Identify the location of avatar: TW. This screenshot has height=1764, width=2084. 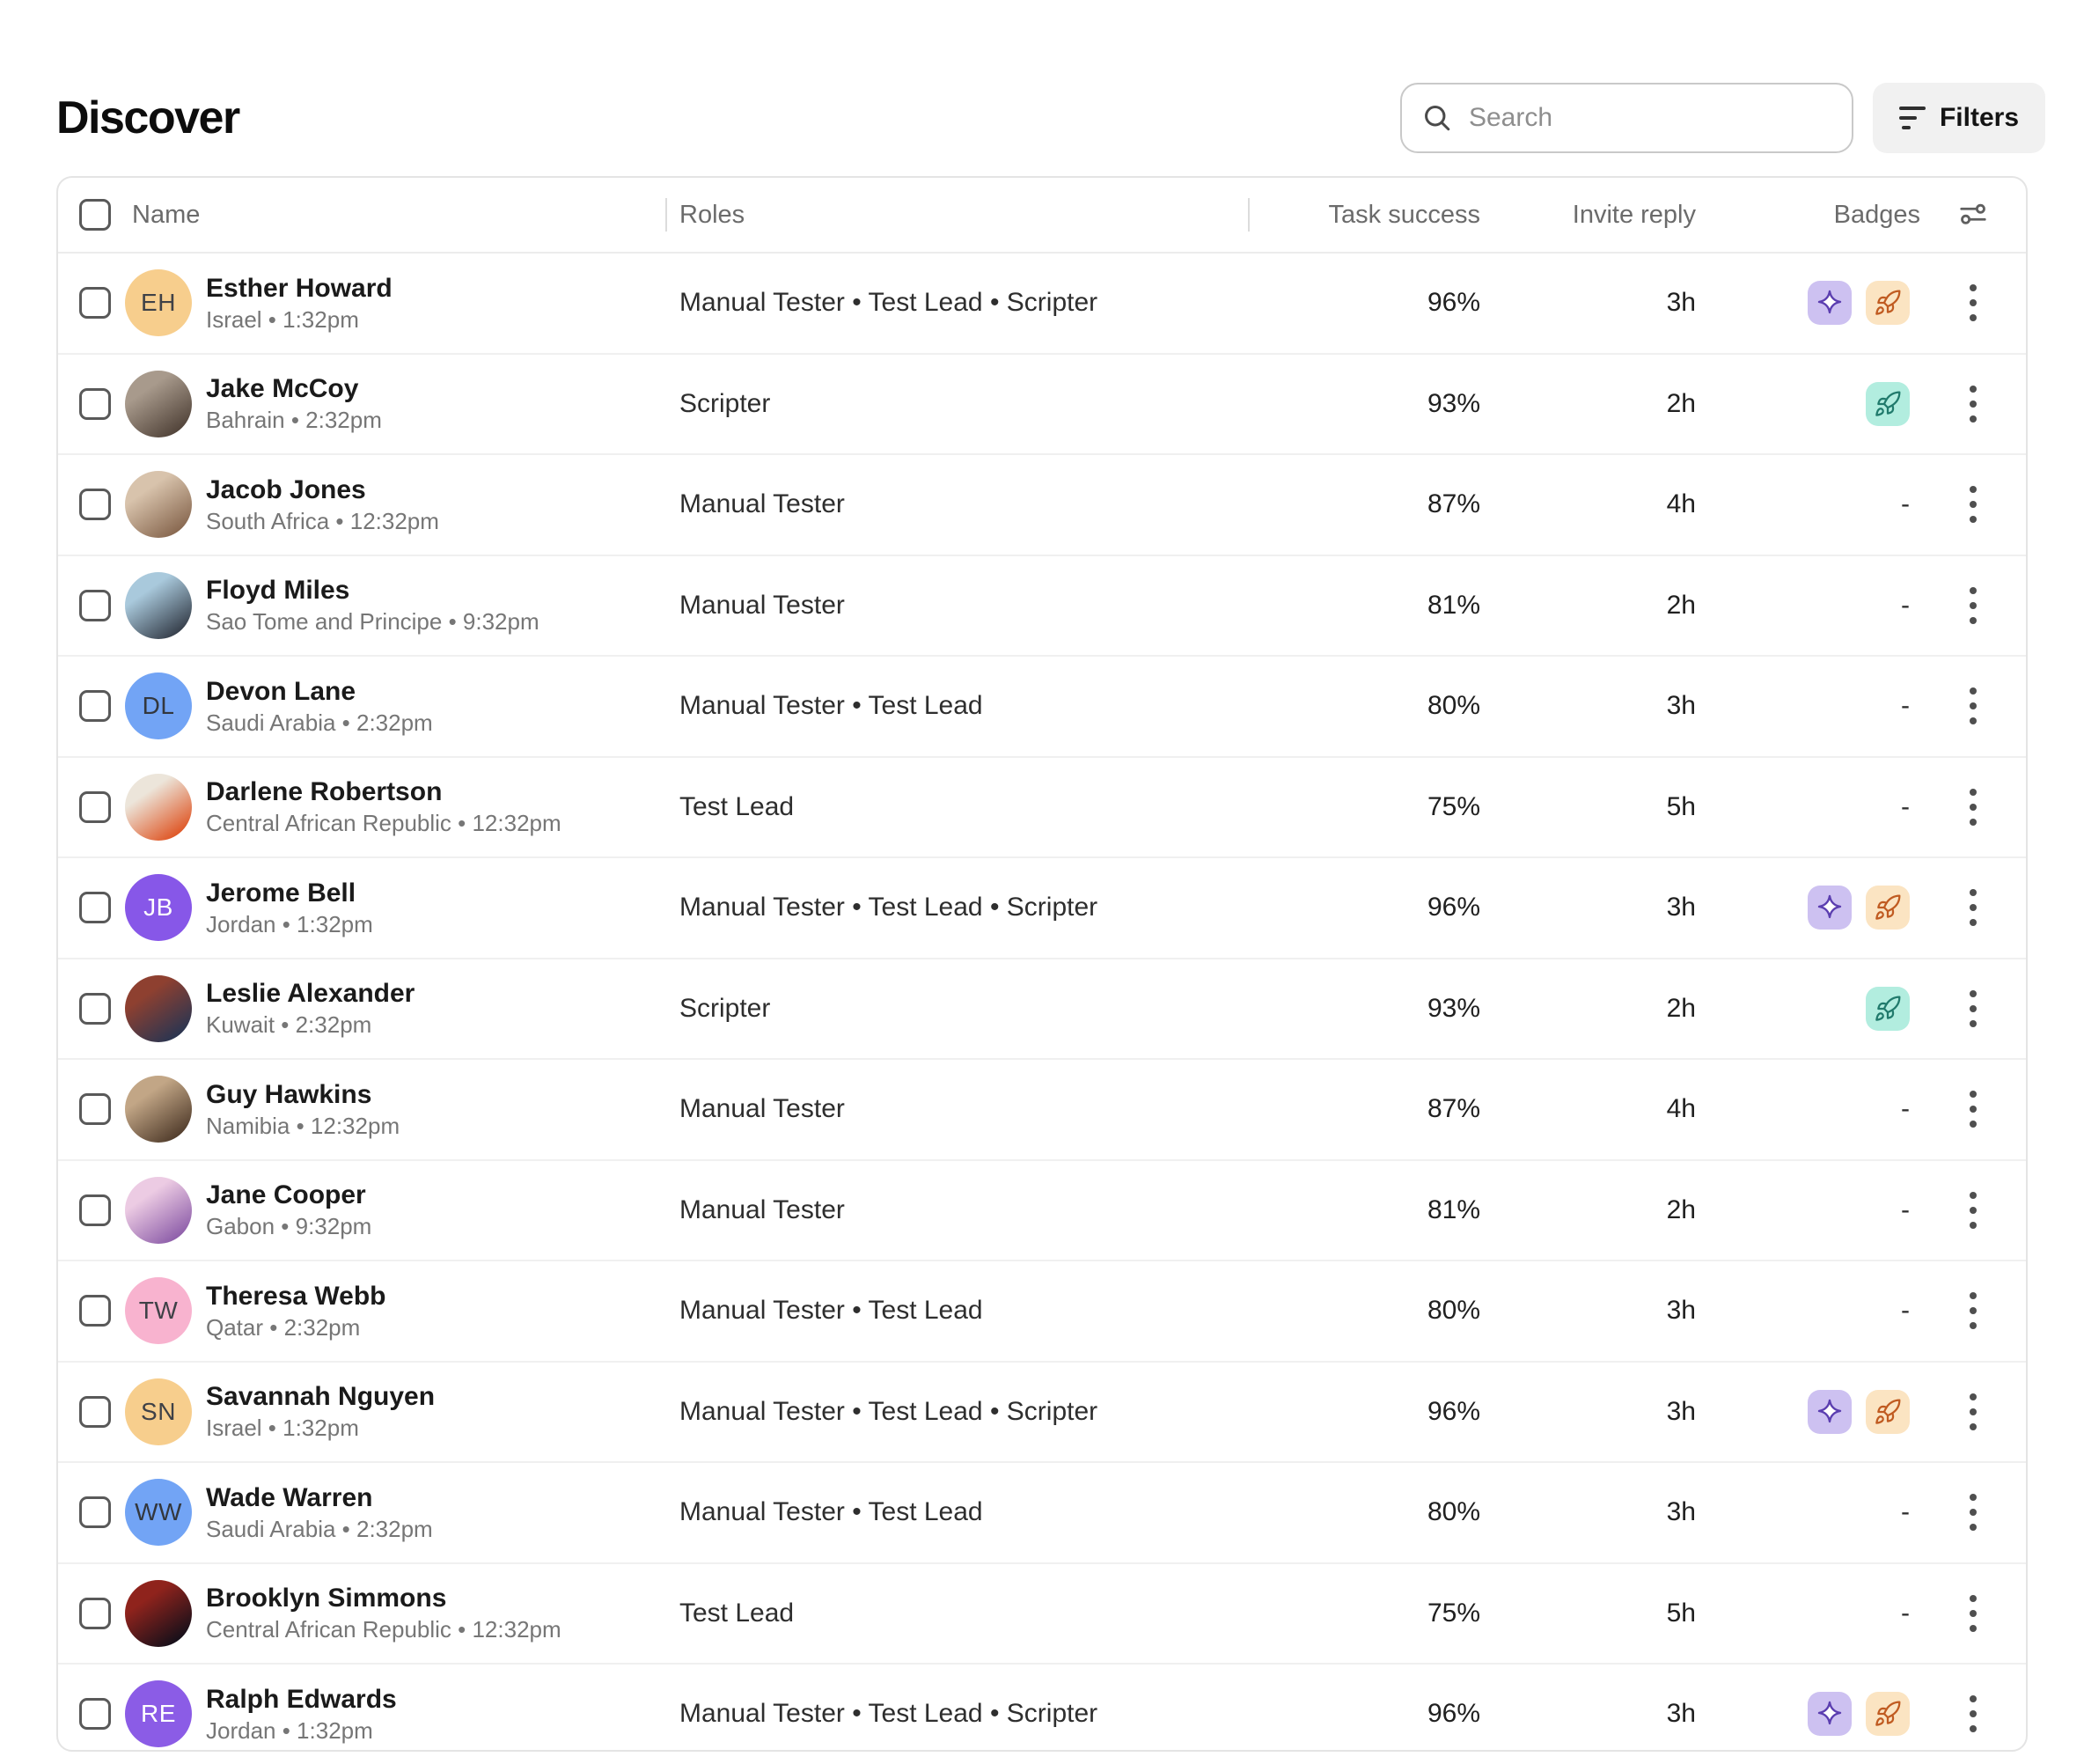
(158, 1311).